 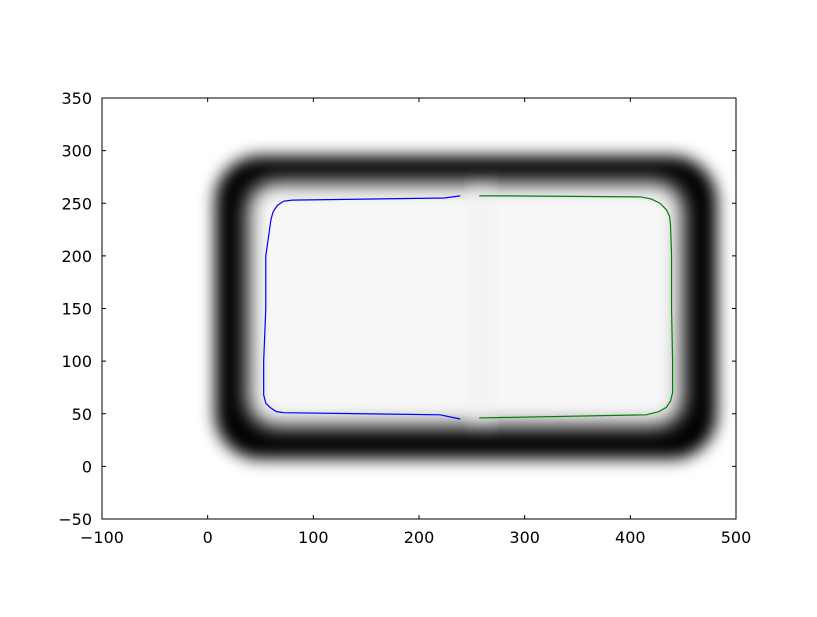 What do you see at coordinates (630, 537) in the screenshot?
I see `x-tick-label: 400` at bounding box center [630, 537].